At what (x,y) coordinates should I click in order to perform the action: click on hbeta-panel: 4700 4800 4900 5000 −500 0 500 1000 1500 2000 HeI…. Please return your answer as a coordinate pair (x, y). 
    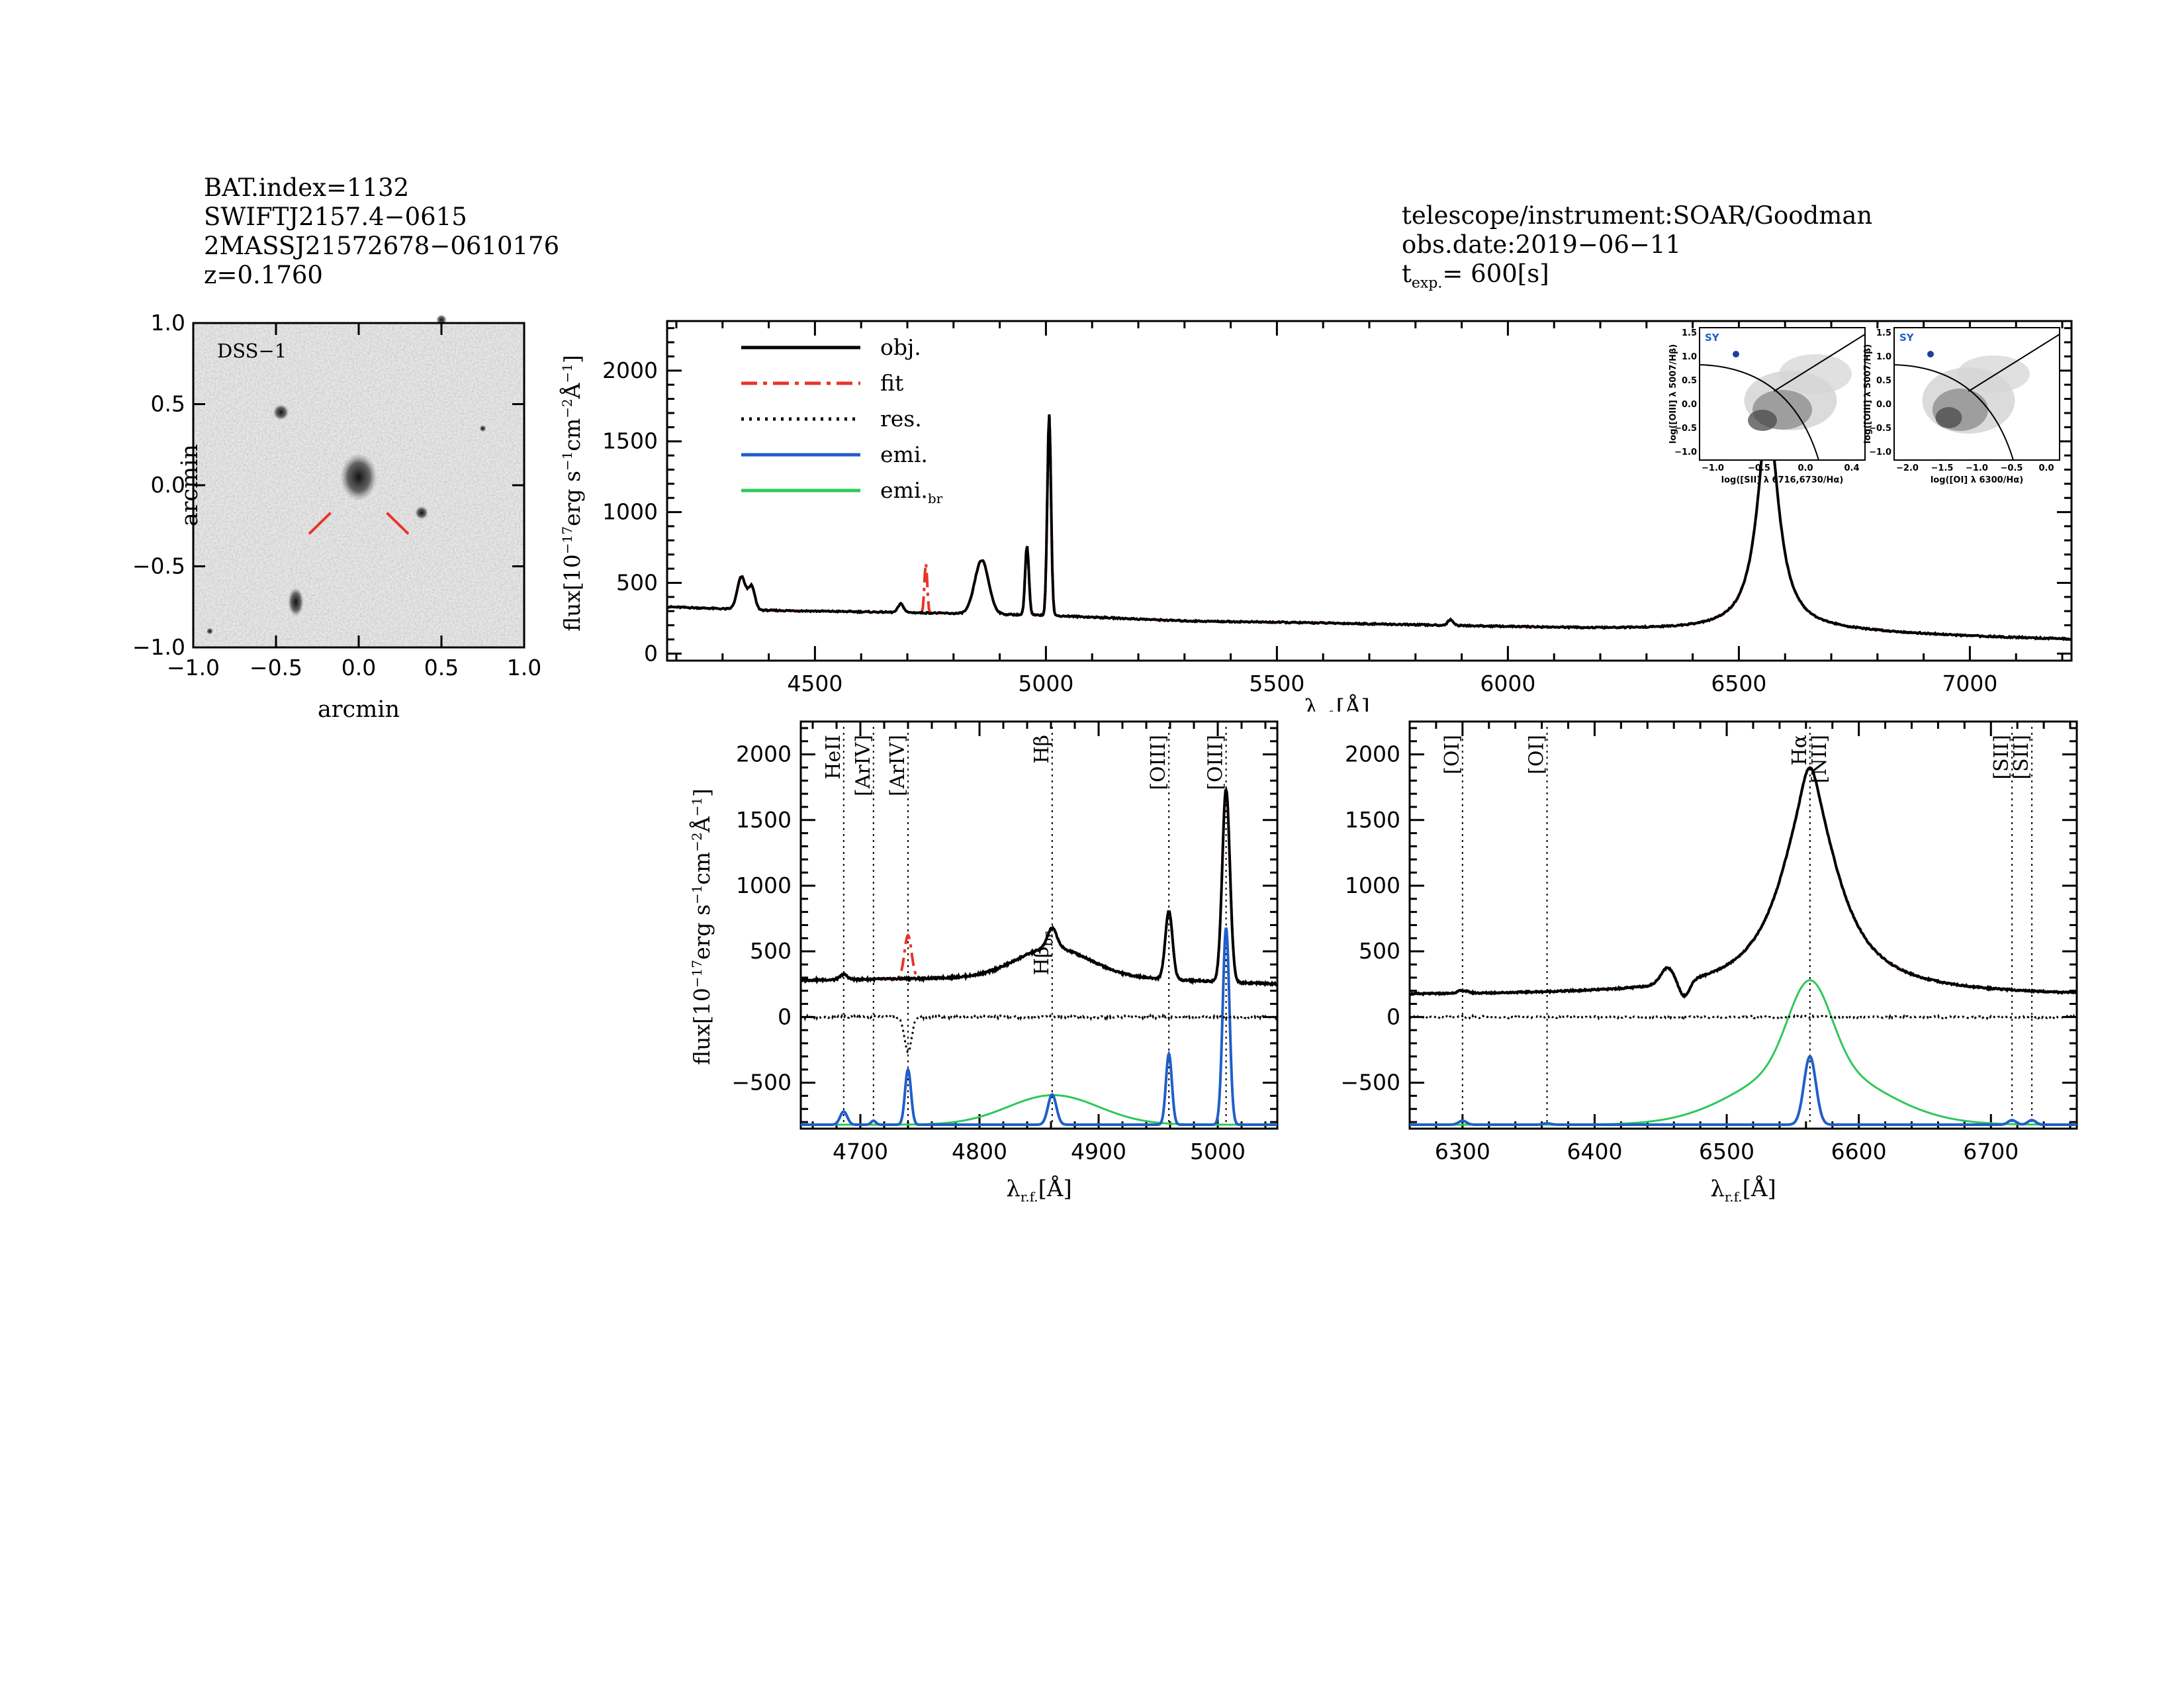
    Looking at the image, I should click on (984, 962).